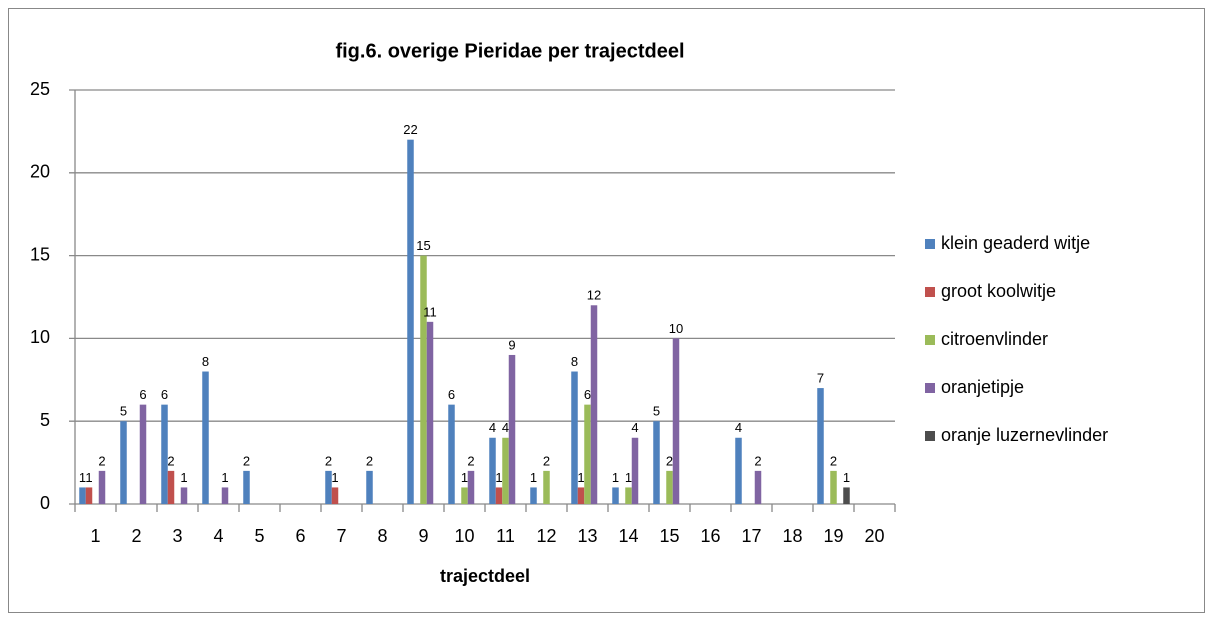 Image resolution: width=1213 pixels, height=626 pixels. Describe the element at coordinates (259, 536) in the screenshot. I see `x-tick-label: 5` at that location.